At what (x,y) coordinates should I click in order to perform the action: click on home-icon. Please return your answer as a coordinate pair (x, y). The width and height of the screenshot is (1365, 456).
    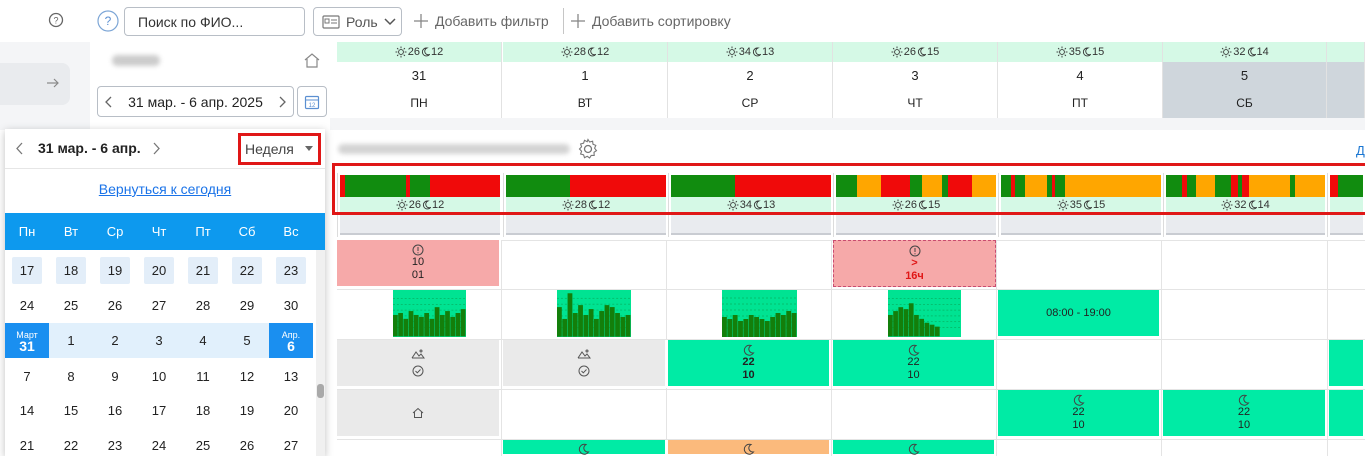
    Looking at the image, I should click on (312, 60).